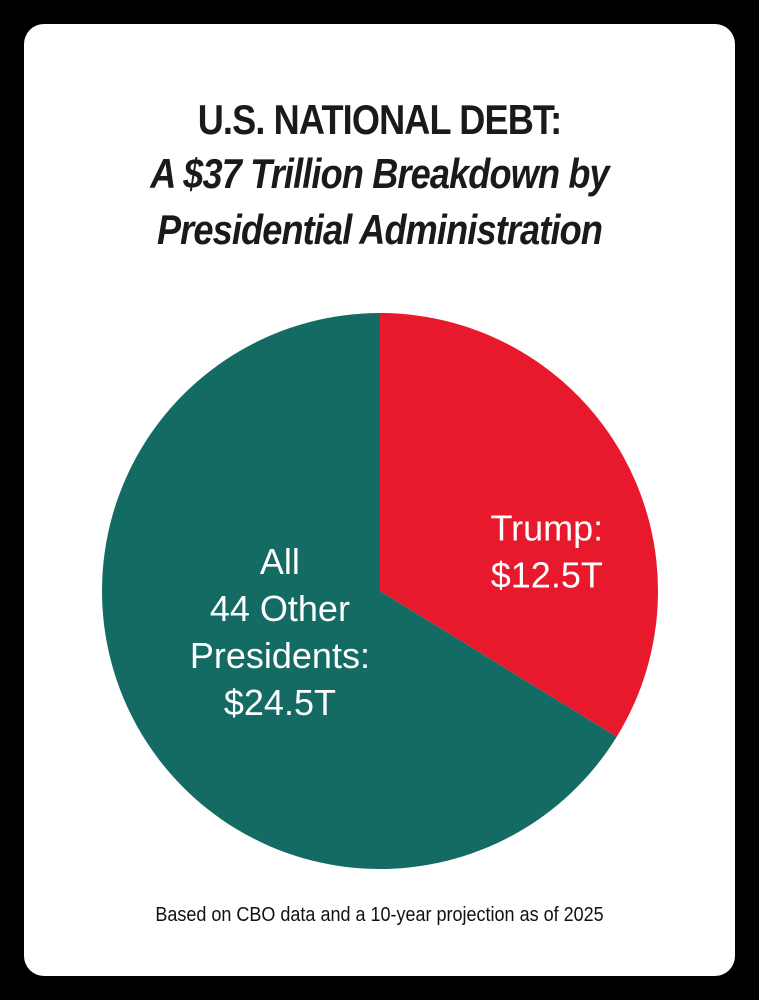  Describe the element at coordinates (280, 608) in the screenshot. I see `pie-label-line: 44 Other` at that location.